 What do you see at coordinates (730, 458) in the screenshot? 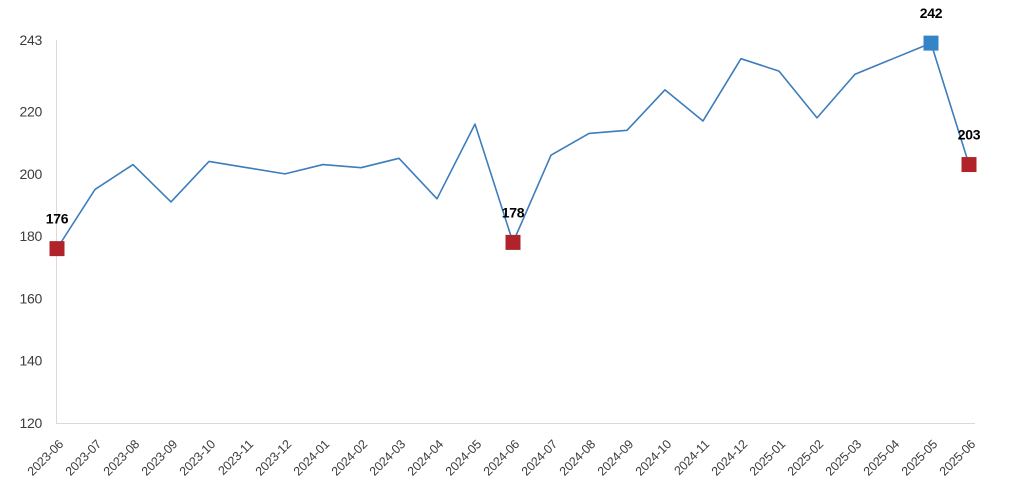
I see `x-tick-label: 2024-12` at bounding box center [730, 458].